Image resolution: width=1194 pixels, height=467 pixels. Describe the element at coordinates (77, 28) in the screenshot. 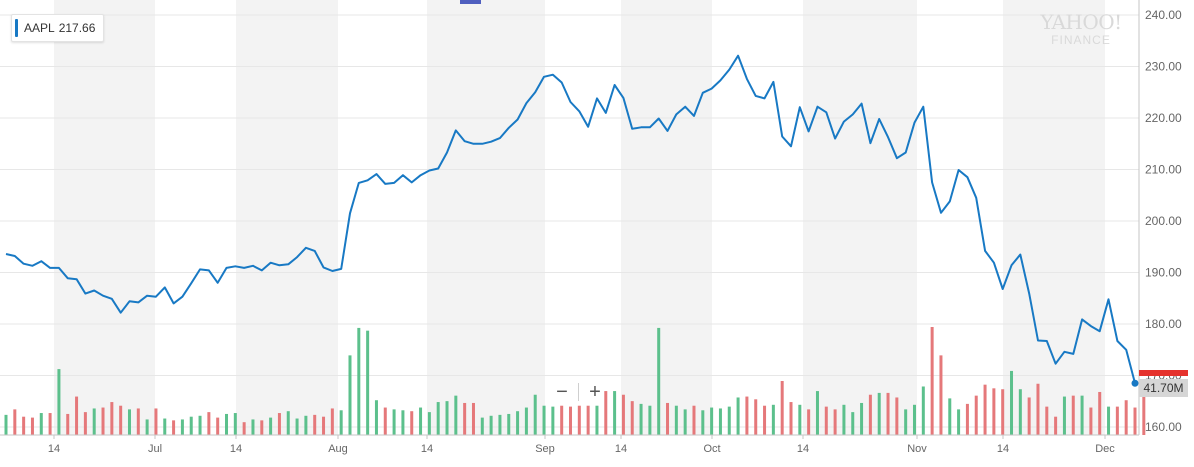

I see `legend-value: 217.66` at that location.